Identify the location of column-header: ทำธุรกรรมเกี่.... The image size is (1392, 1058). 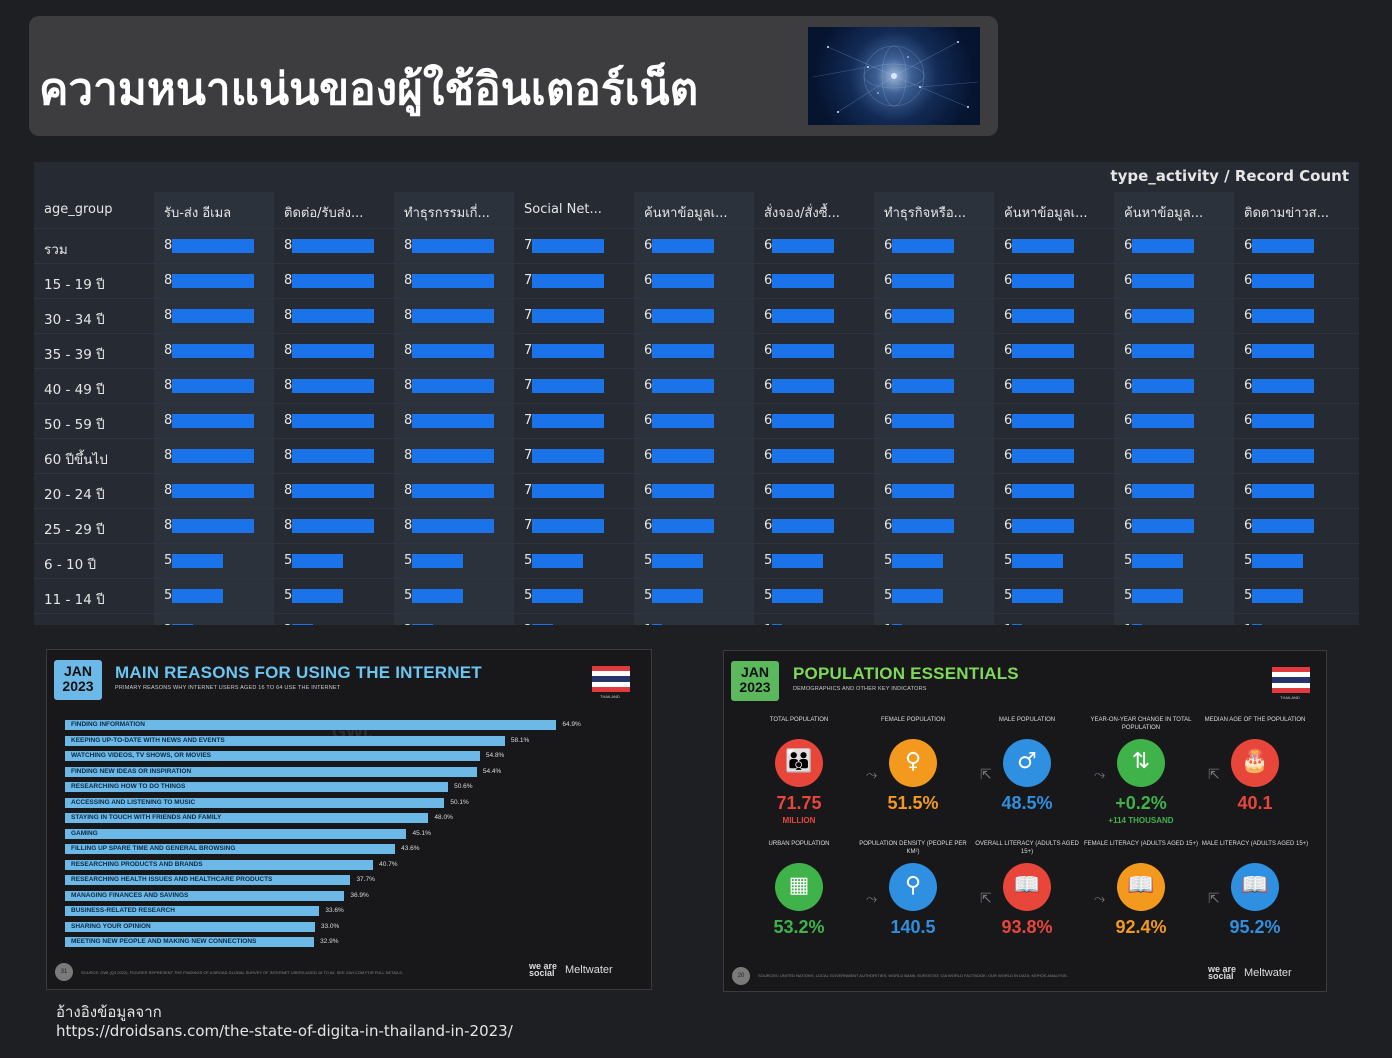
(454, 210).